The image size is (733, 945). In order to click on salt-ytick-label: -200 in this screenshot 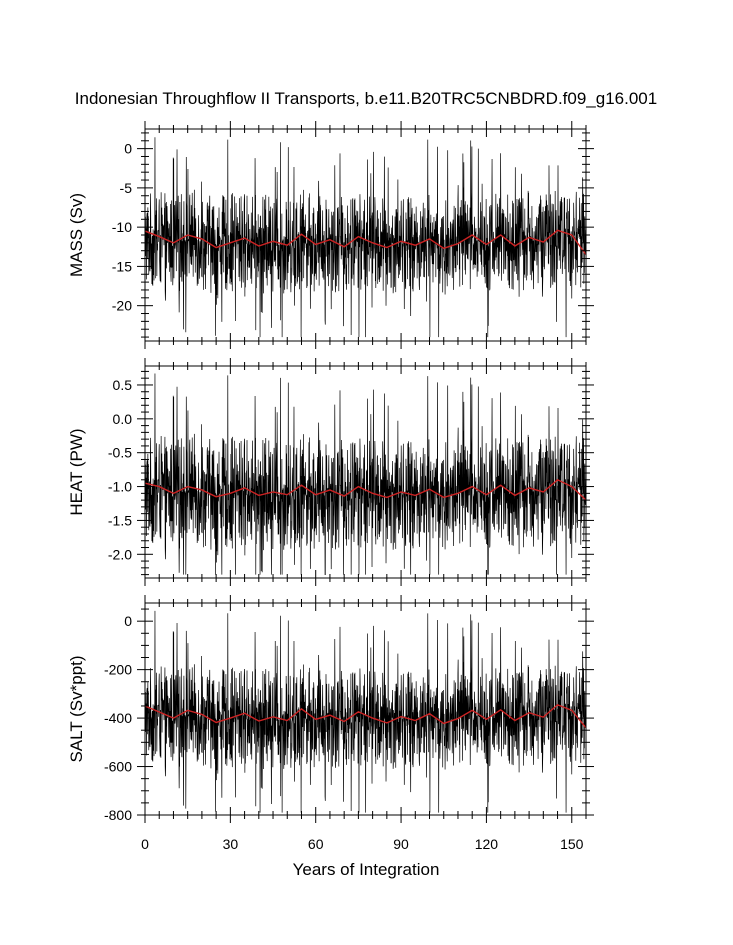, I will do `click(118, 670)`.